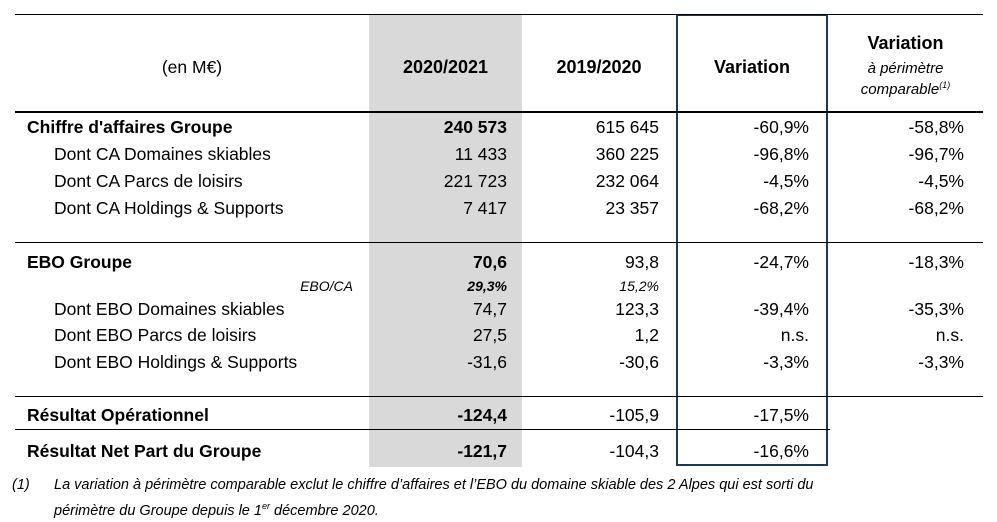  Describe the element at coordinates (905, 43) in the screenshot. I see `column-header-variation-comparable: Variation` at that location.